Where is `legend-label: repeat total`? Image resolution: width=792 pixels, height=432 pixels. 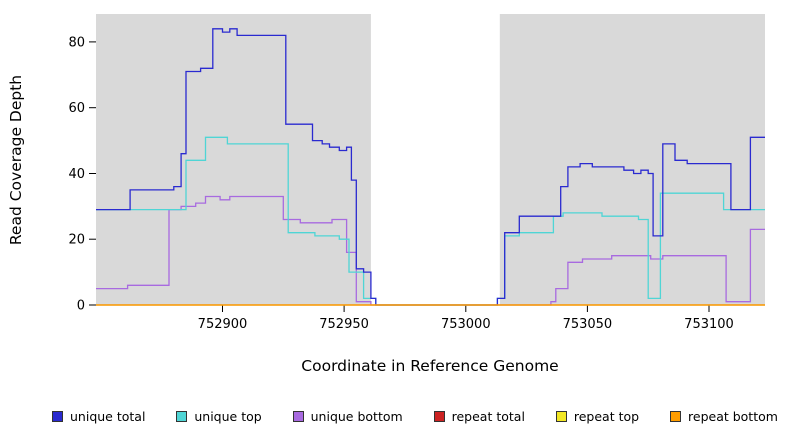
legend-label: repeat total is located at coordinates (488, 416).